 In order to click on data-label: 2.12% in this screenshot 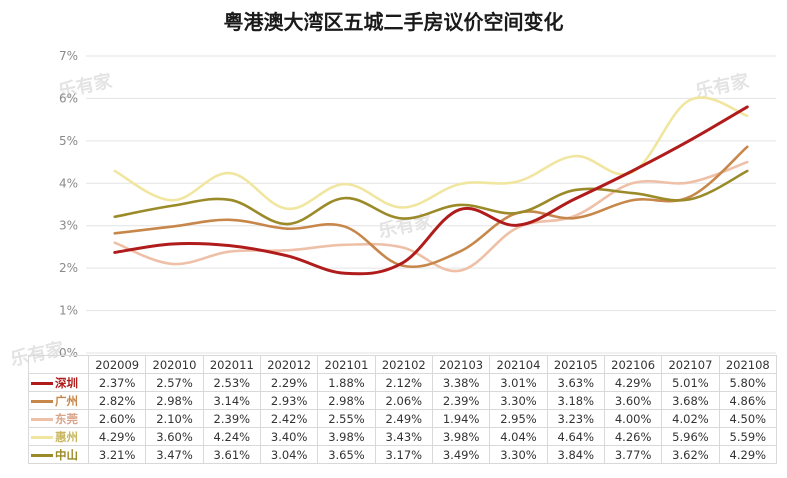, I will do `click(403, 382)`.